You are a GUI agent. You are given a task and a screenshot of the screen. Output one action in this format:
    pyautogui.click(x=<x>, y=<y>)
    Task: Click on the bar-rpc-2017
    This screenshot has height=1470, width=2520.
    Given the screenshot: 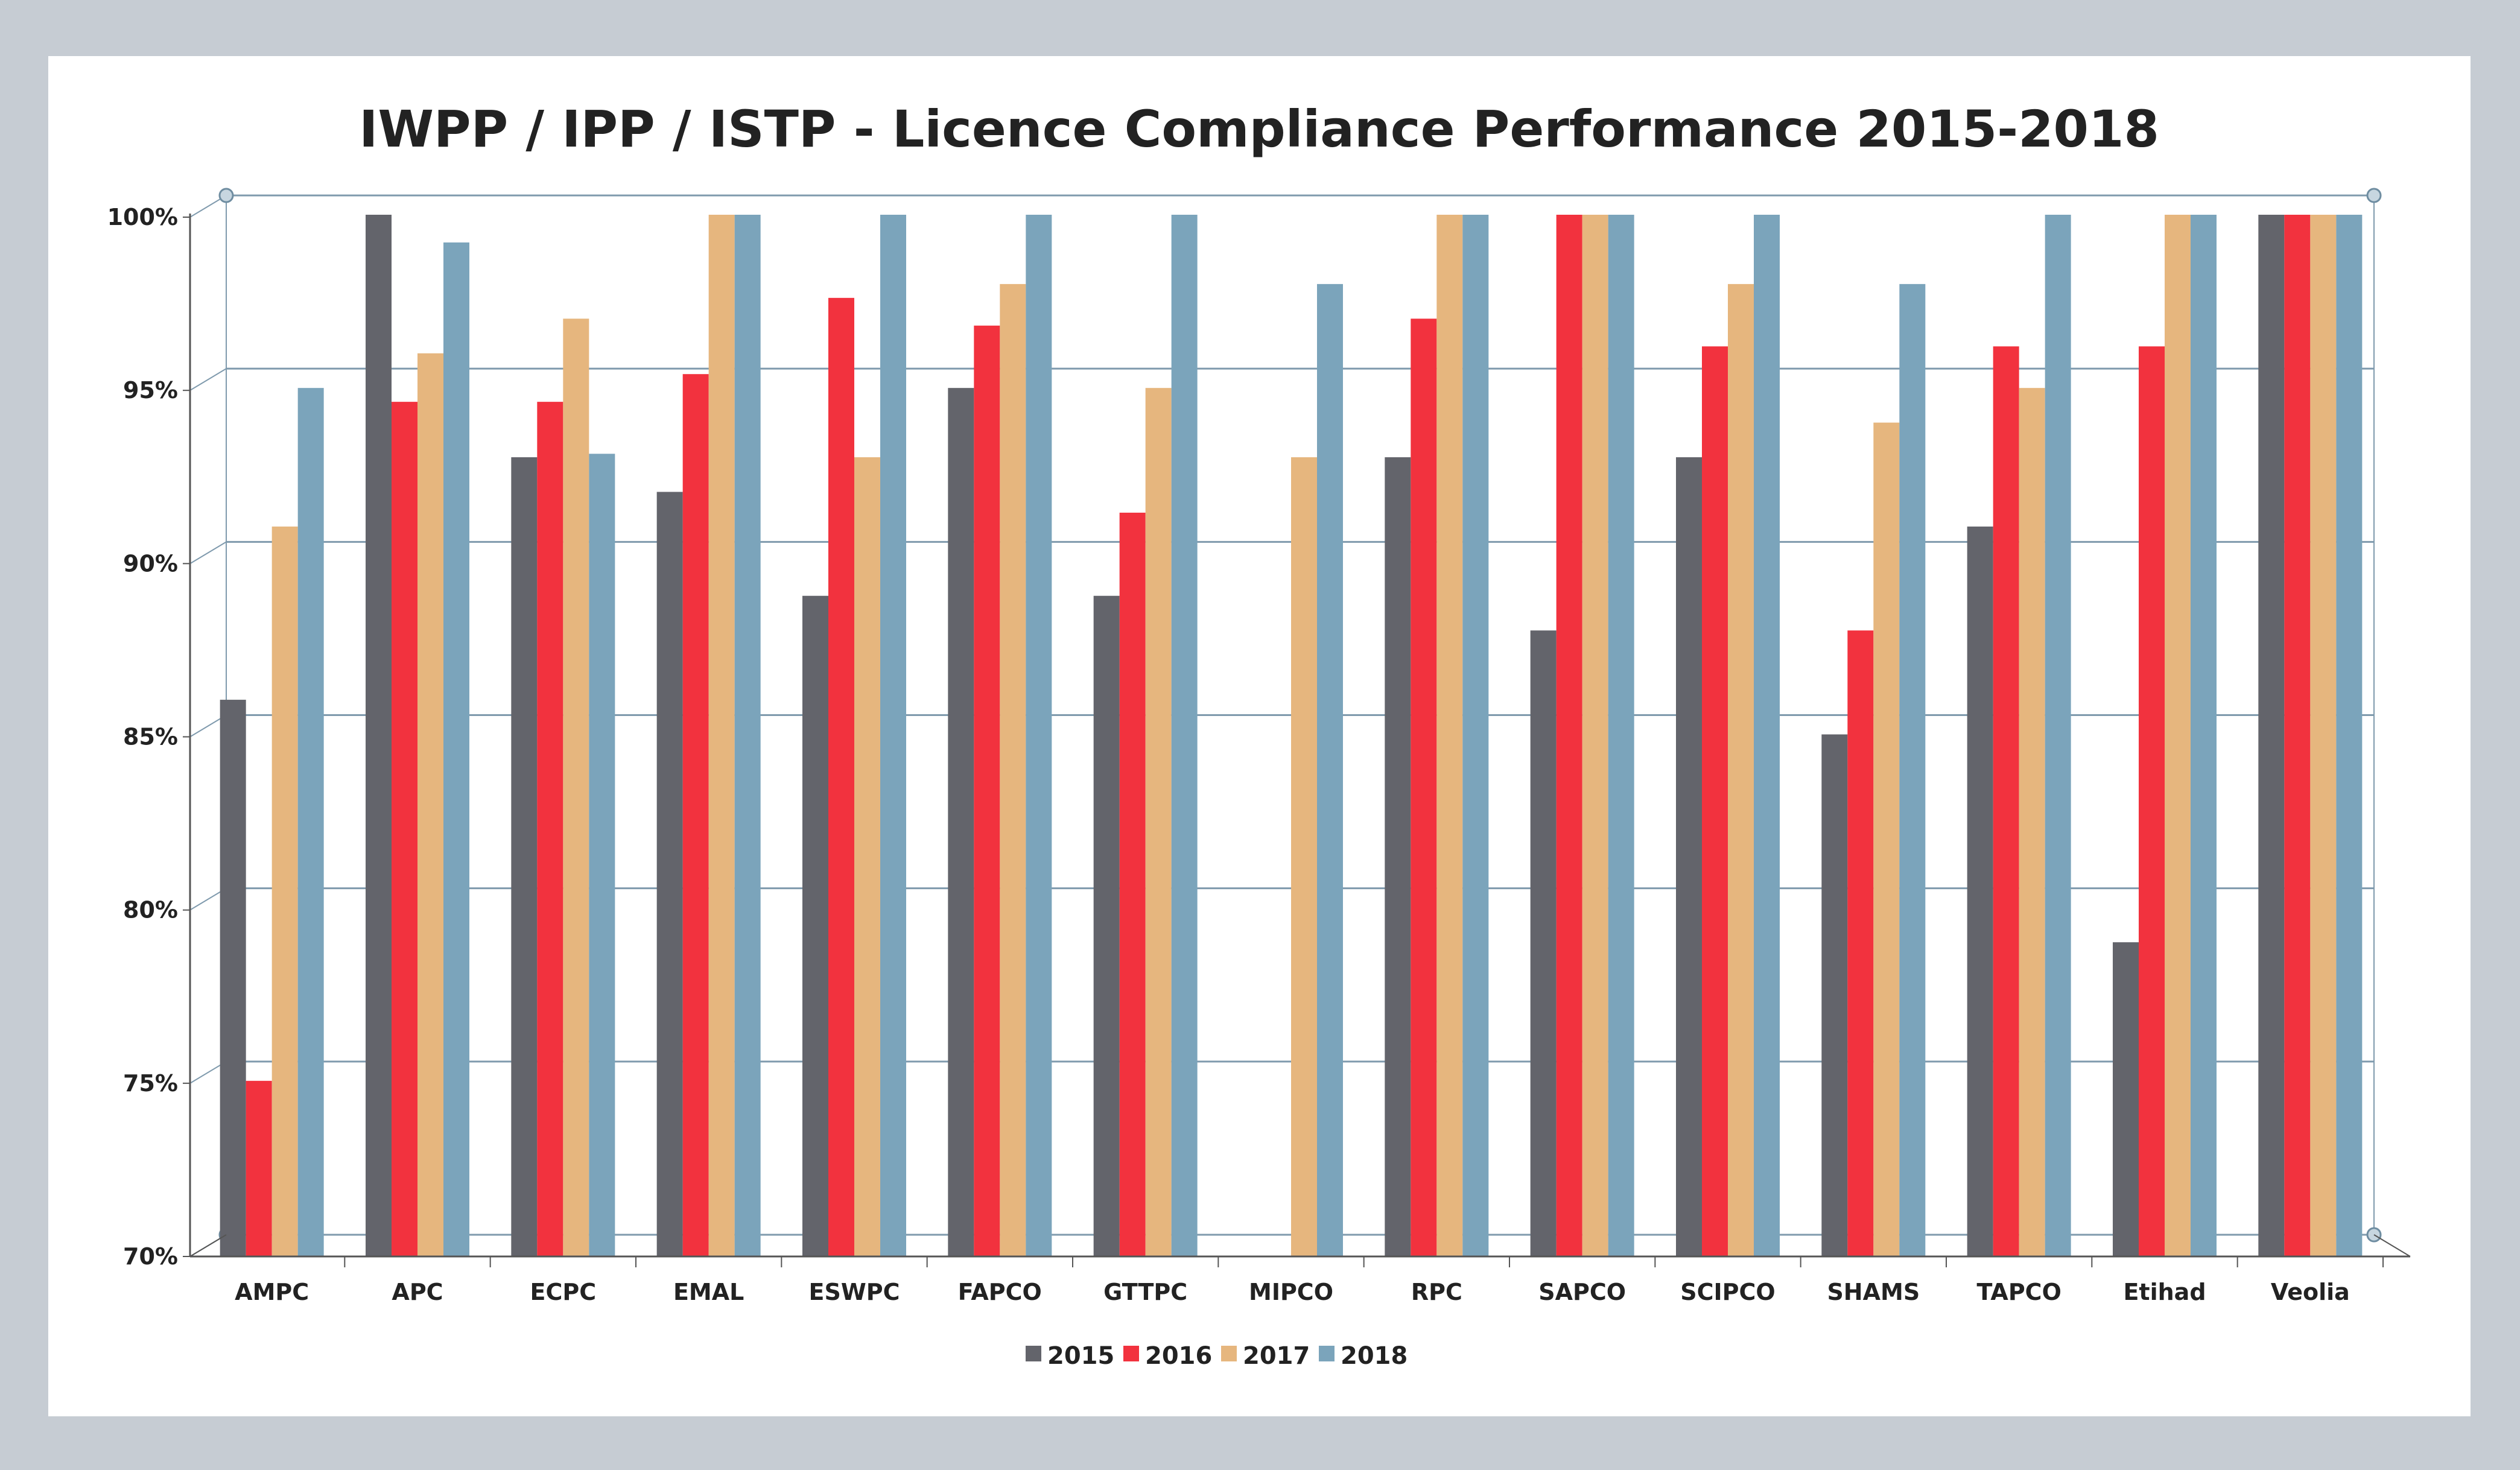 What is the action you would take?
    pyautogui.click(x=1449, y=735)
    